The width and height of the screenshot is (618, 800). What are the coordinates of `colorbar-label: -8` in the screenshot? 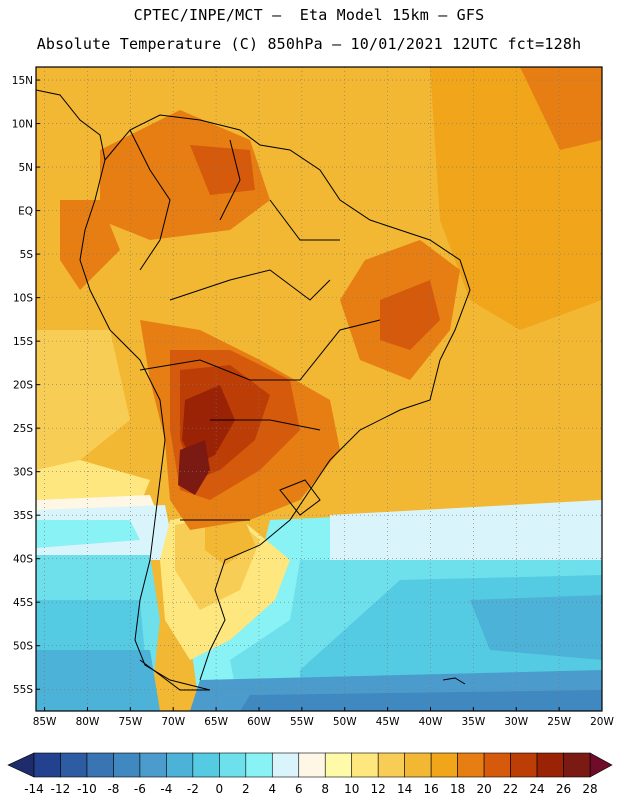 It's located at (113, 789).